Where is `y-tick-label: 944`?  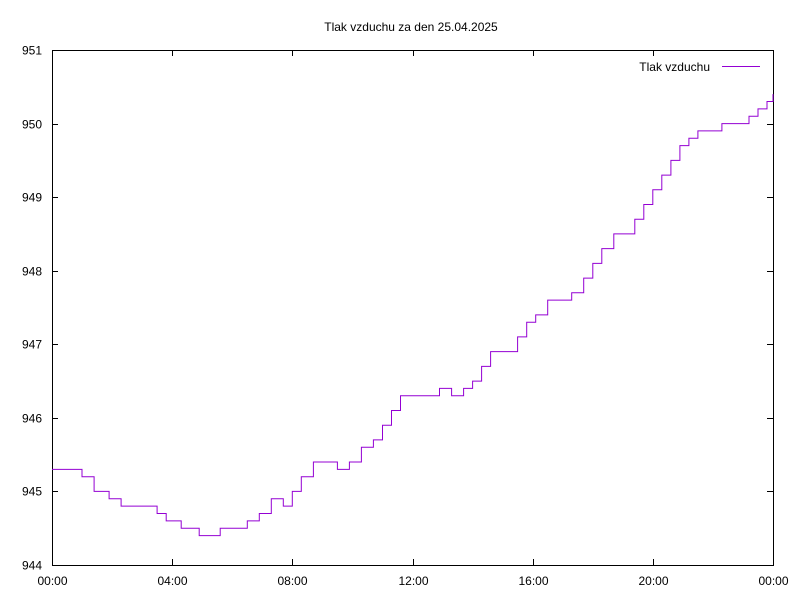 y-tick-label: 944 is located at coordinates (32, 566).